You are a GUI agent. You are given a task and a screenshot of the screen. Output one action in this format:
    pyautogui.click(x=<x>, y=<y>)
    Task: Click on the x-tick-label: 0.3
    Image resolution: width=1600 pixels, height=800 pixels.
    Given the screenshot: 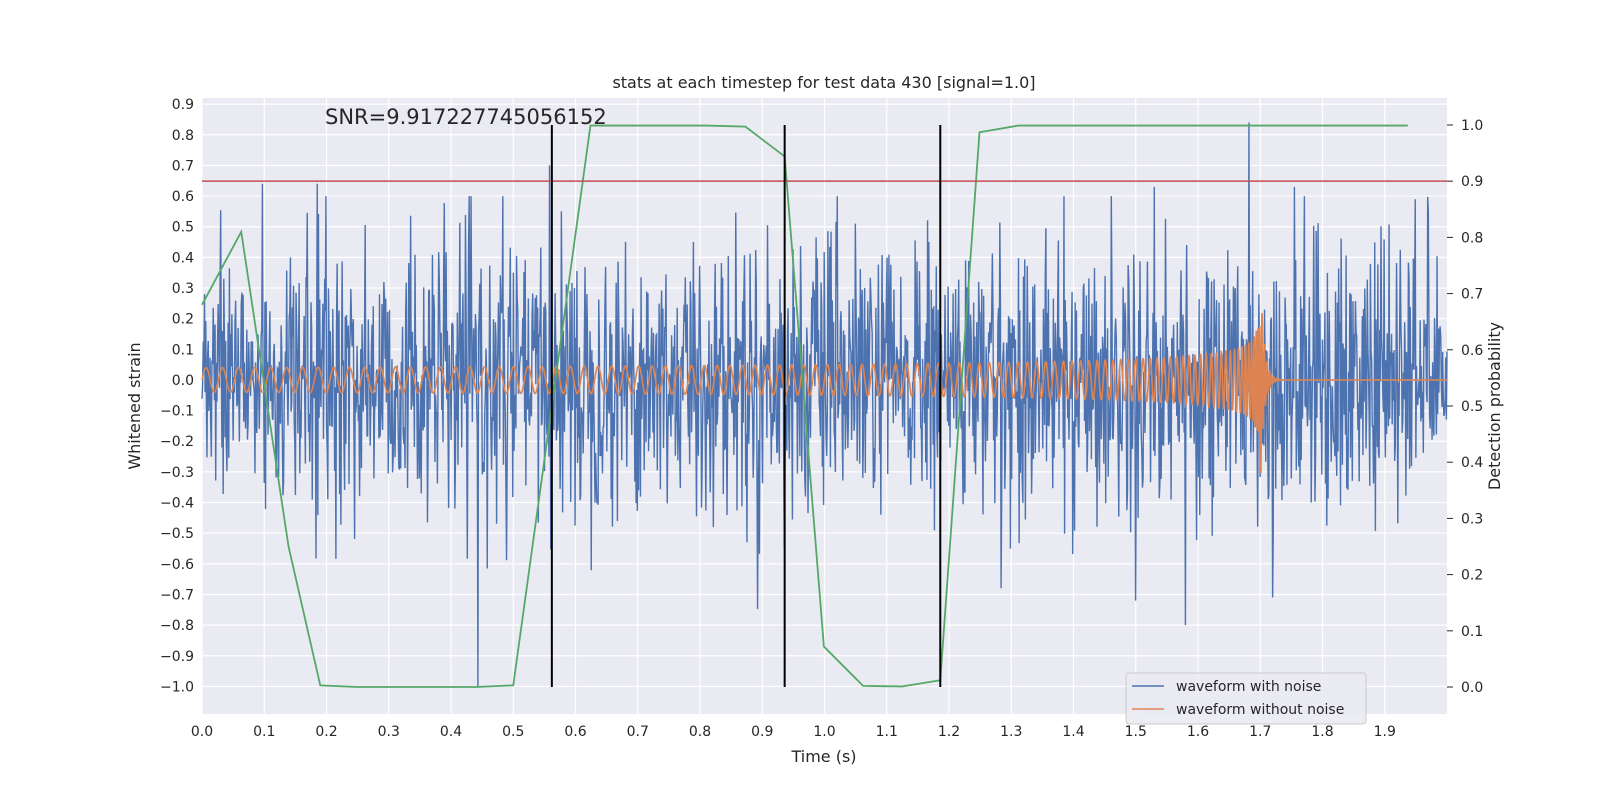 What is the action you would take?
    pyautogui.click(x=389, y=732)
    